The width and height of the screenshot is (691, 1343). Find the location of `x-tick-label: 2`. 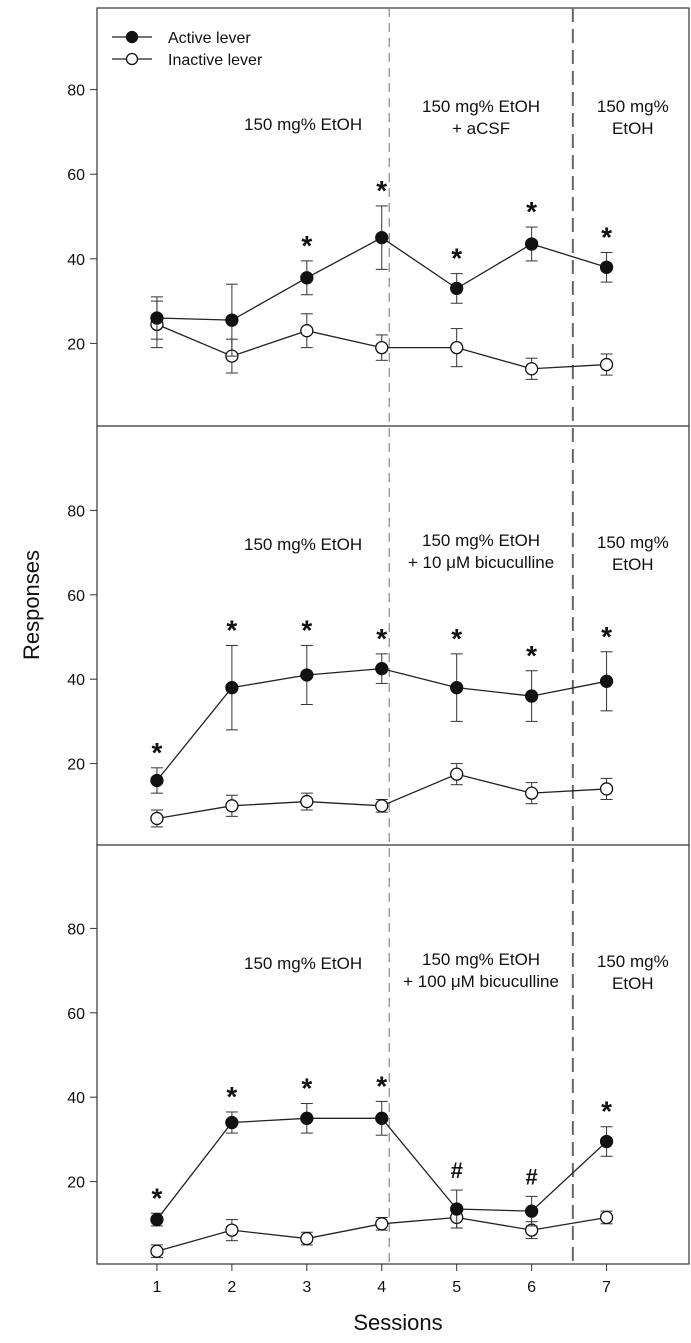

x-tick-label: 2 is located at coordinates (231, 1287).